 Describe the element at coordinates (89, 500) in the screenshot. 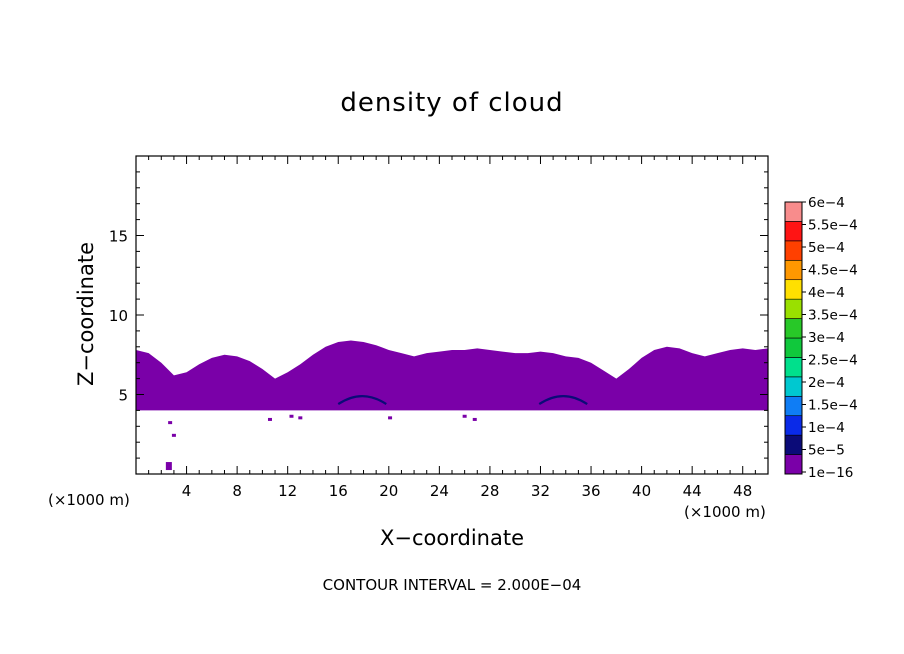

I see `y-axis-unit: (×1000 m)` at that location.